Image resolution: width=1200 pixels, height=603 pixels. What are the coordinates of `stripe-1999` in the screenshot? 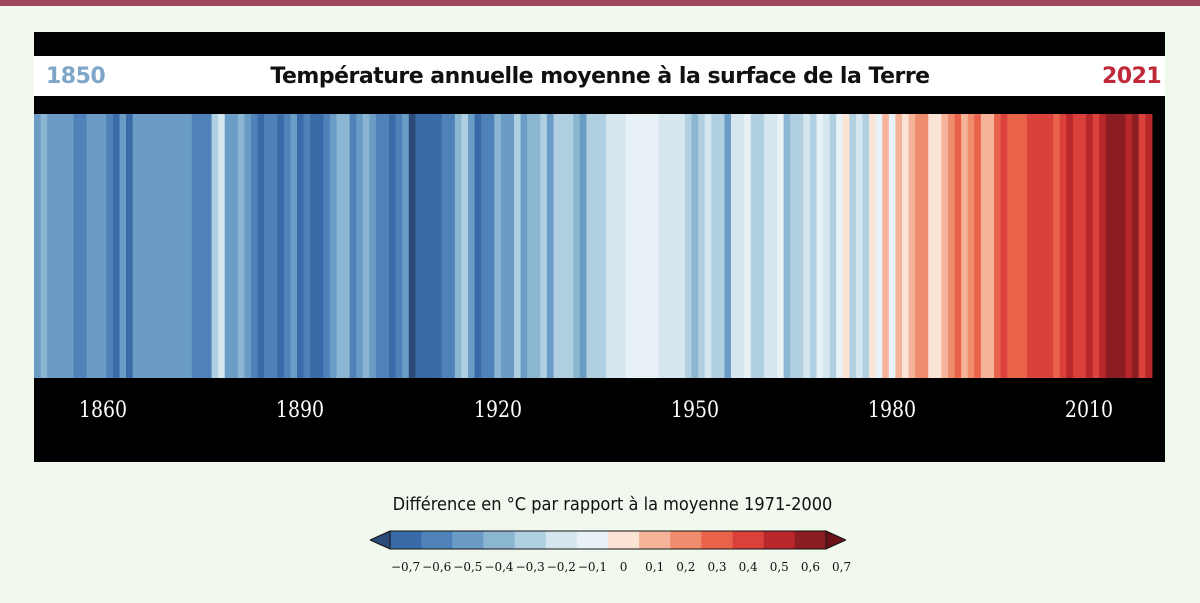 It's located at (1017, 246).